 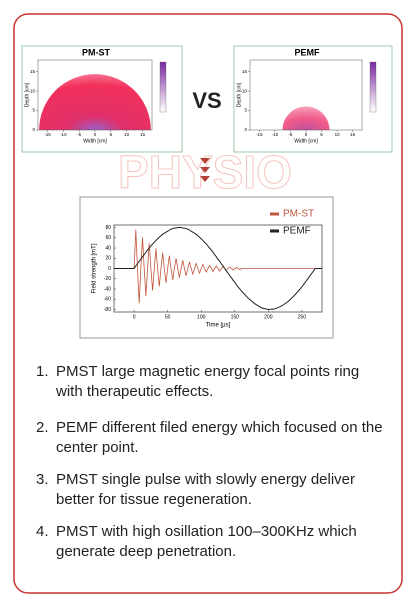 What do you see at coordinates (297, 231) in the screenshot?
I see `legend-label: PEMF` at bounding box center [297, 231].